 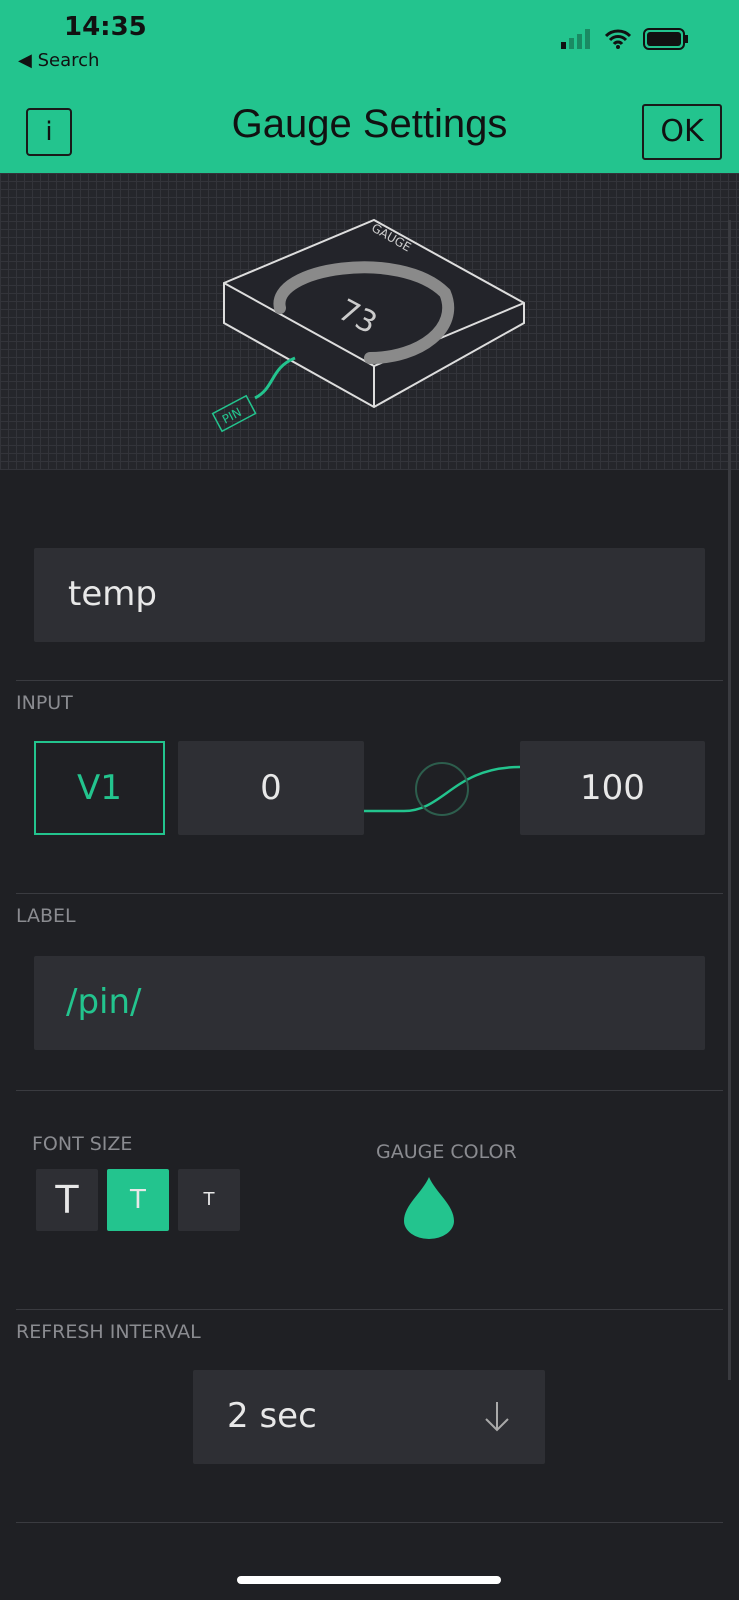 I want to click on max-value-input: 100, so click(x=612, y=788).